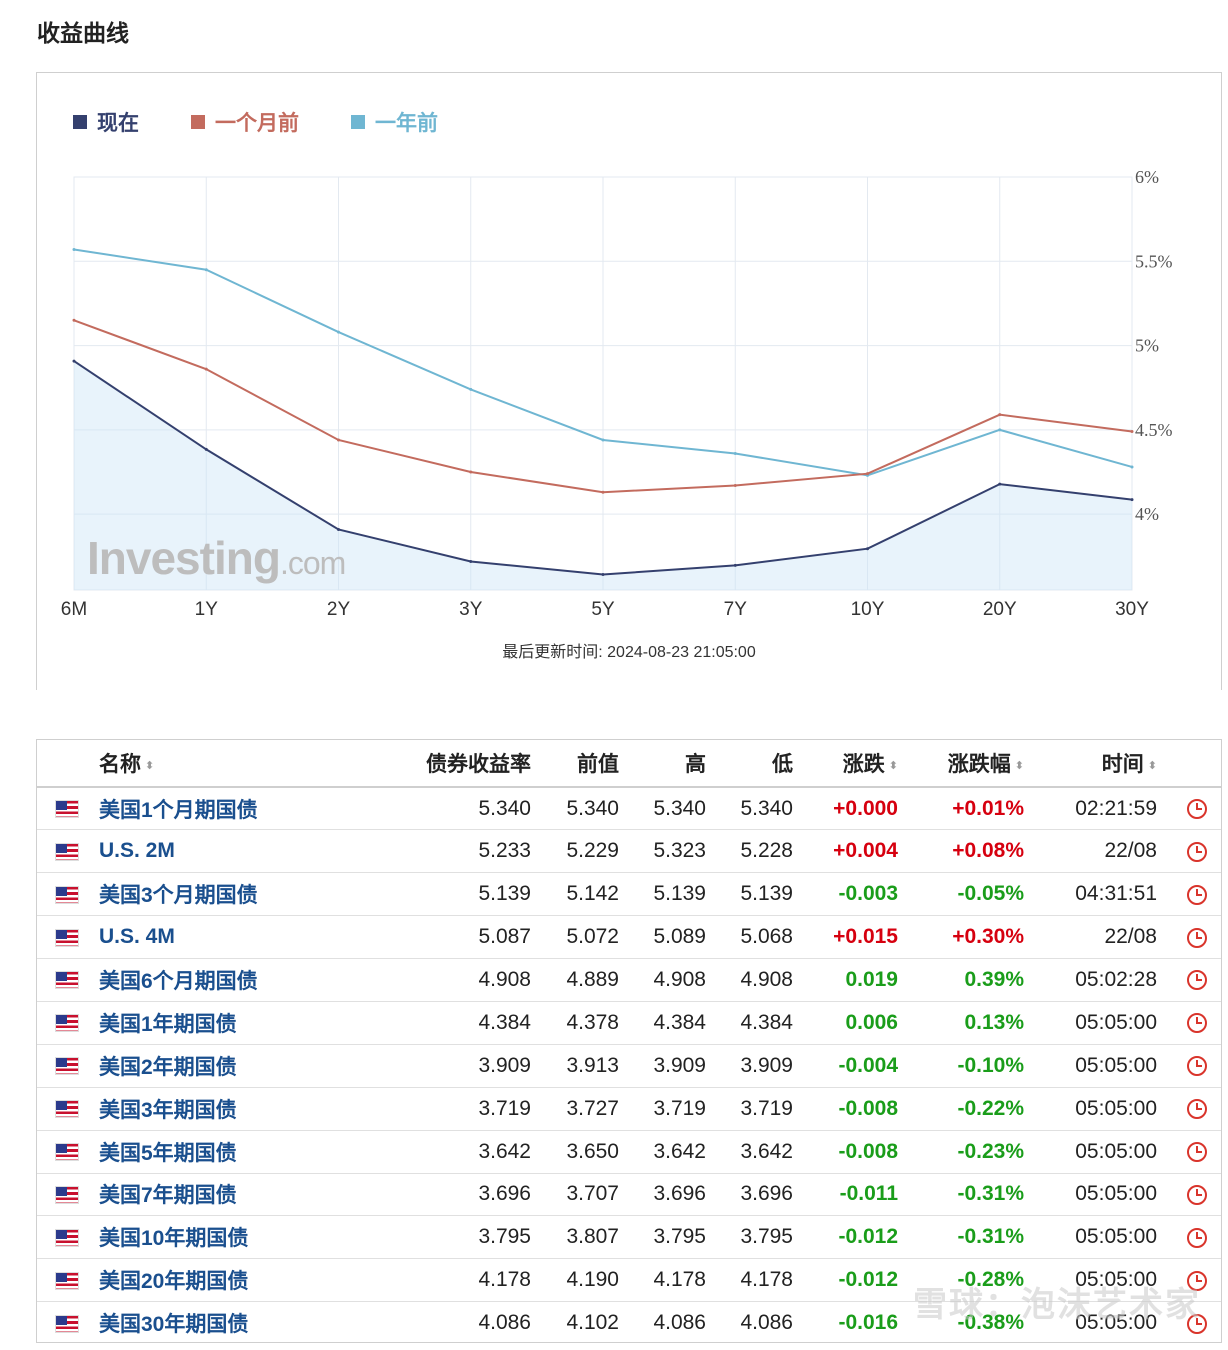  What do you see at coordinates (174, 1239) in the screenshot?
I see `bond-name-link: 美国10年期国债` at bounding box center [174, 1239].